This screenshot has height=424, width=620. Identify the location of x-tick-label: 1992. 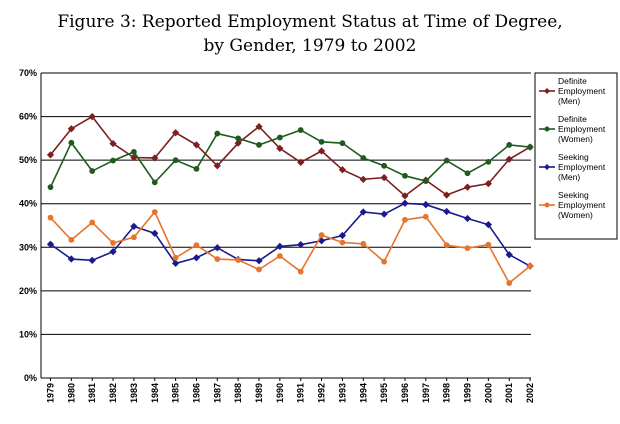
(322, 393).